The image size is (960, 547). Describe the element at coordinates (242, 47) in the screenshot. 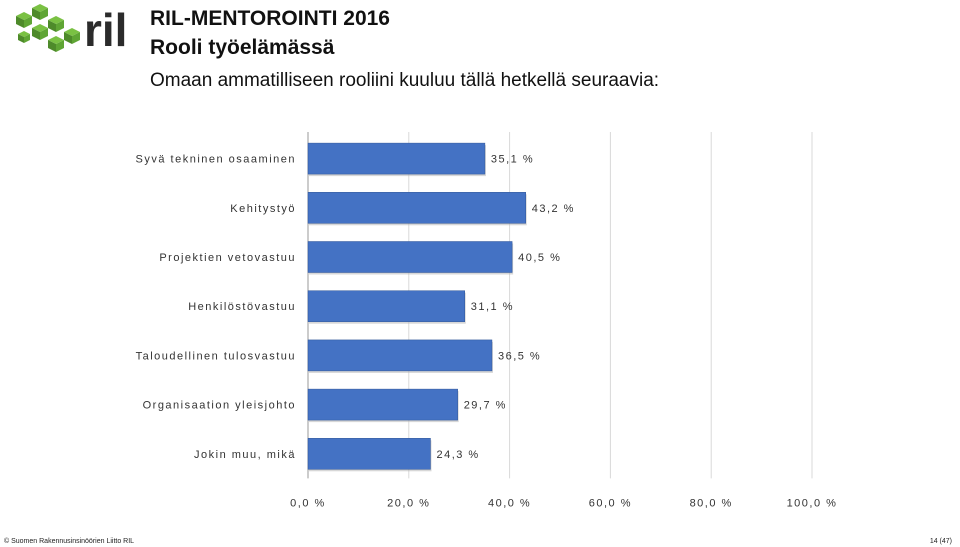

I see `page-subtitle: Rooli työelämässä` at that location.